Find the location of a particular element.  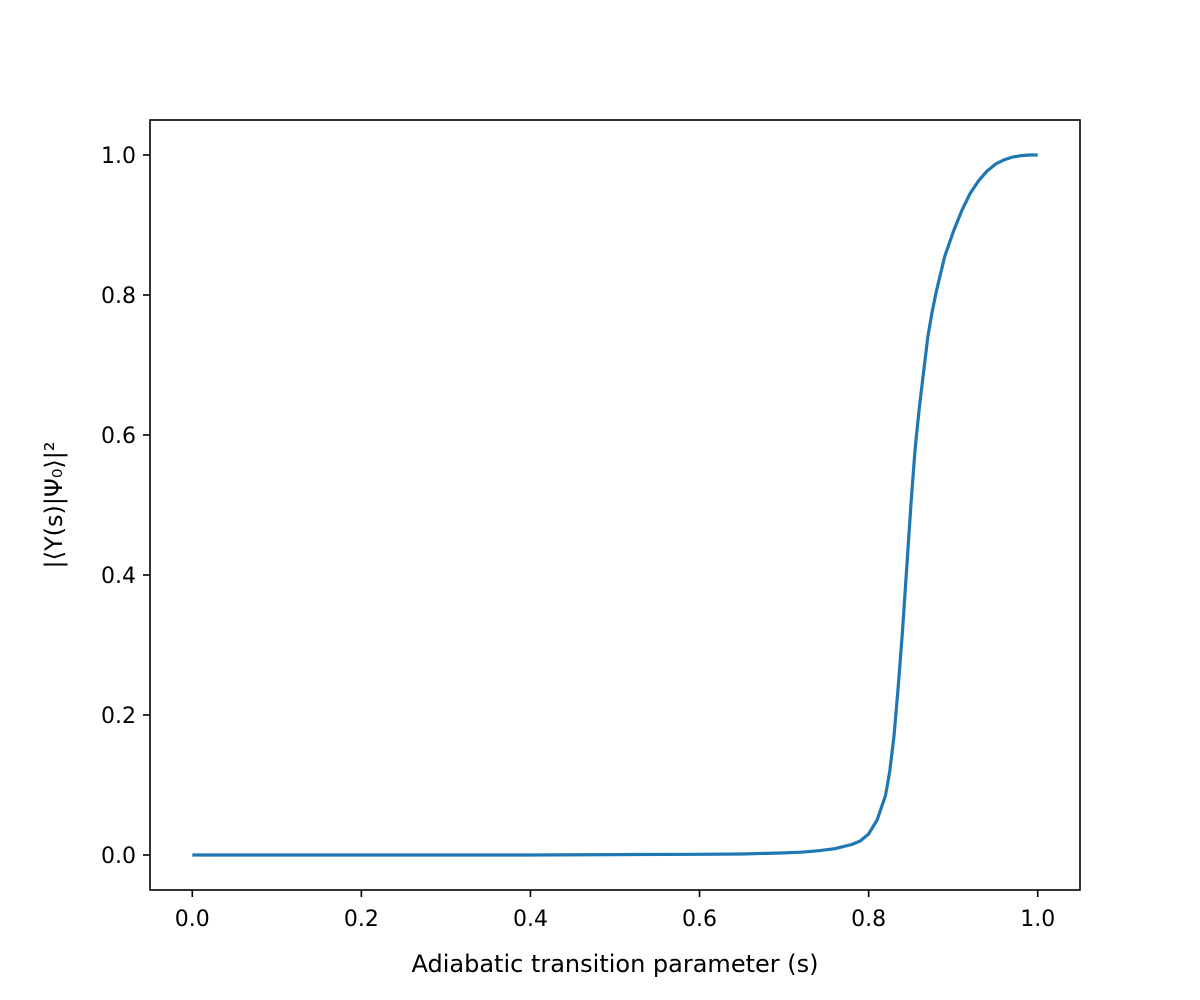

x-tick-label: 0.6 is located at coordinates (699, 919).